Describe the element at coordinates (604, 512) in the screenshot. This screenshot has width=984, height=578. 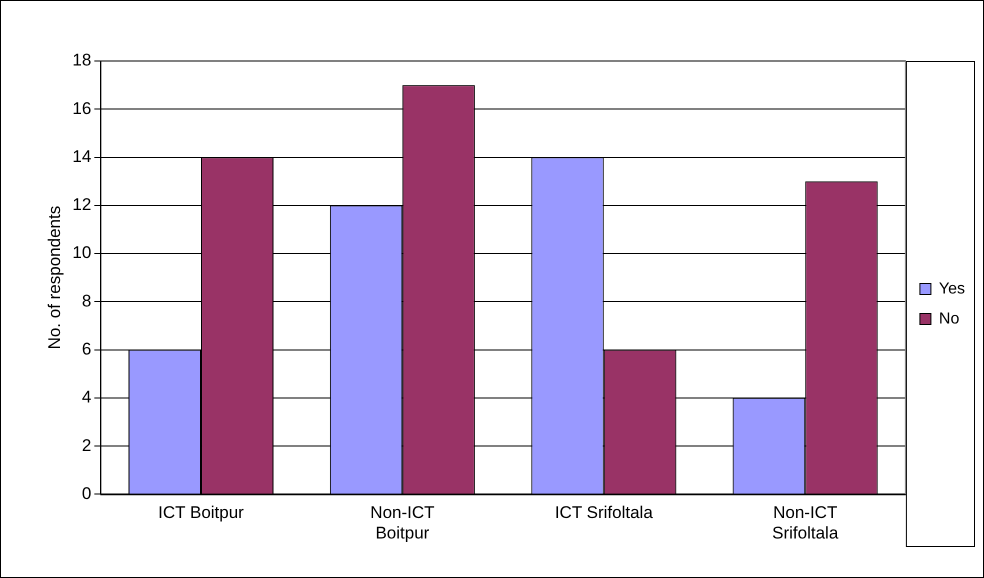
I see `x-tick-label: ICT Srifoltala` at that location.